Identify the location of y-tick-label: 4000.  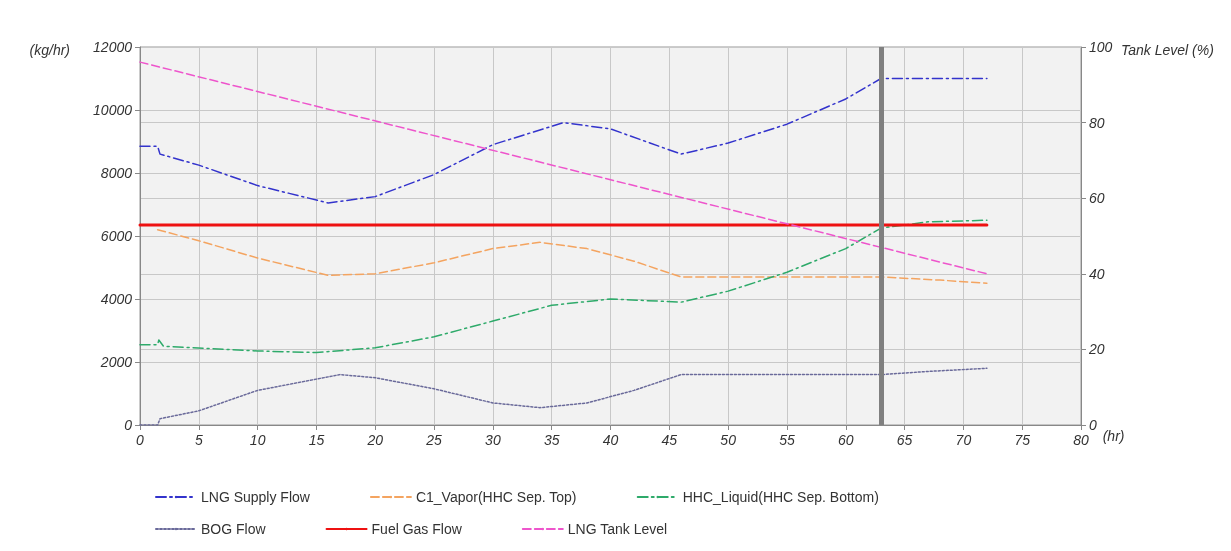
(116, 299).